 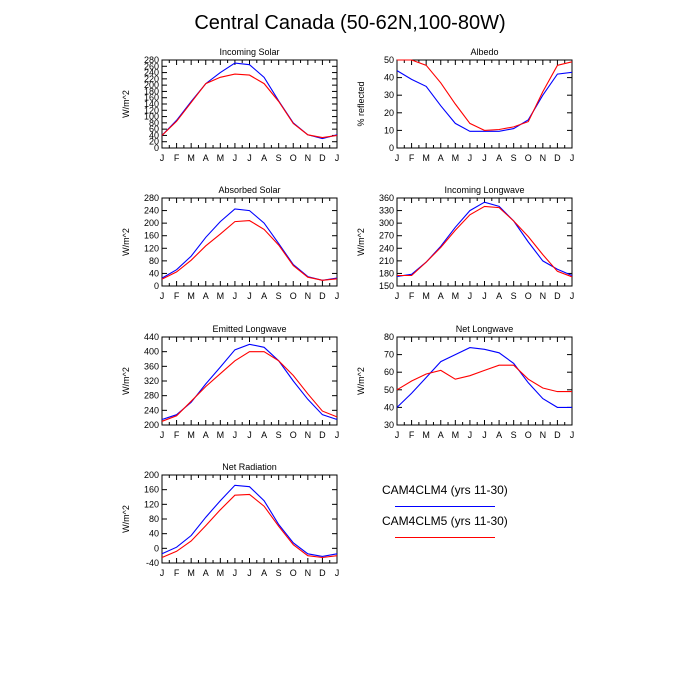 I want to click on panel-absorbed-solar-ylabel: W/m^2, so click(x=126, y=242).